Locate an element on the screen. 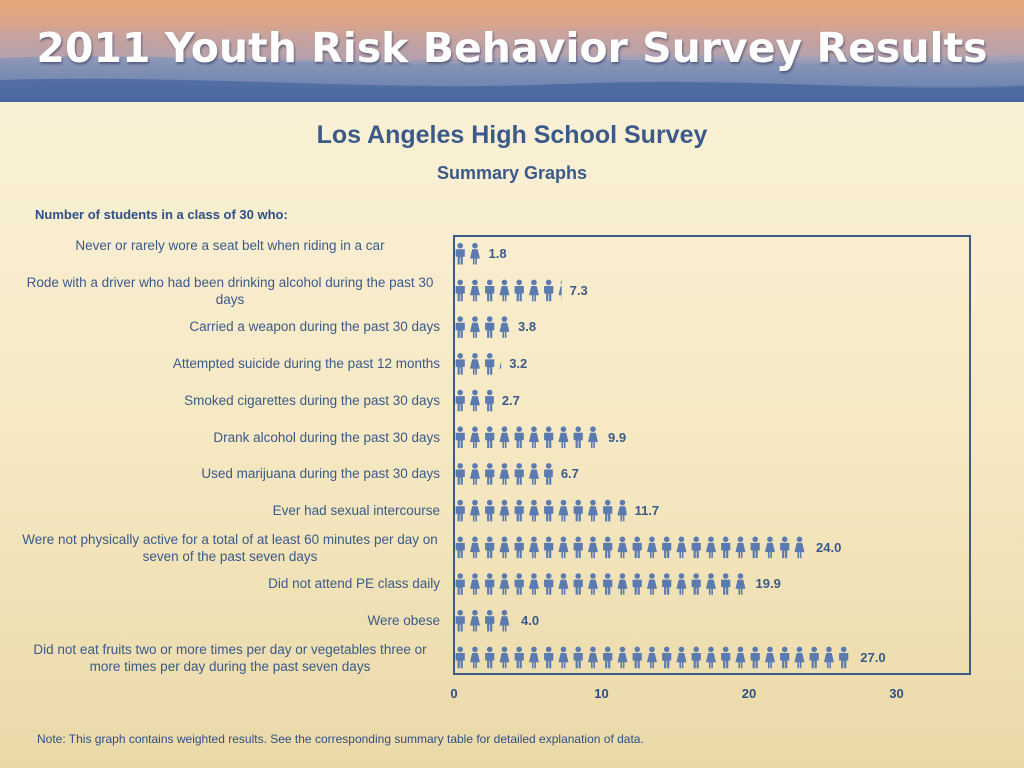 The width and height of the screenshot is (1024, 768). value-label: 4.0 is located at coordinates (530, 620).